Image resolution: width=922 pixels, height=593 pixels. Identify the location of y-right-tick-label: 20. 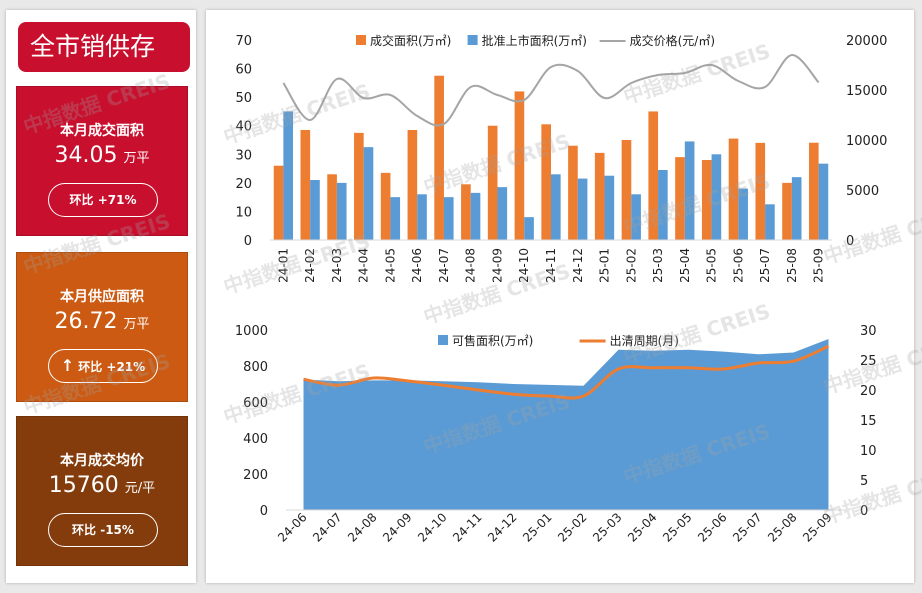
(868, 391).